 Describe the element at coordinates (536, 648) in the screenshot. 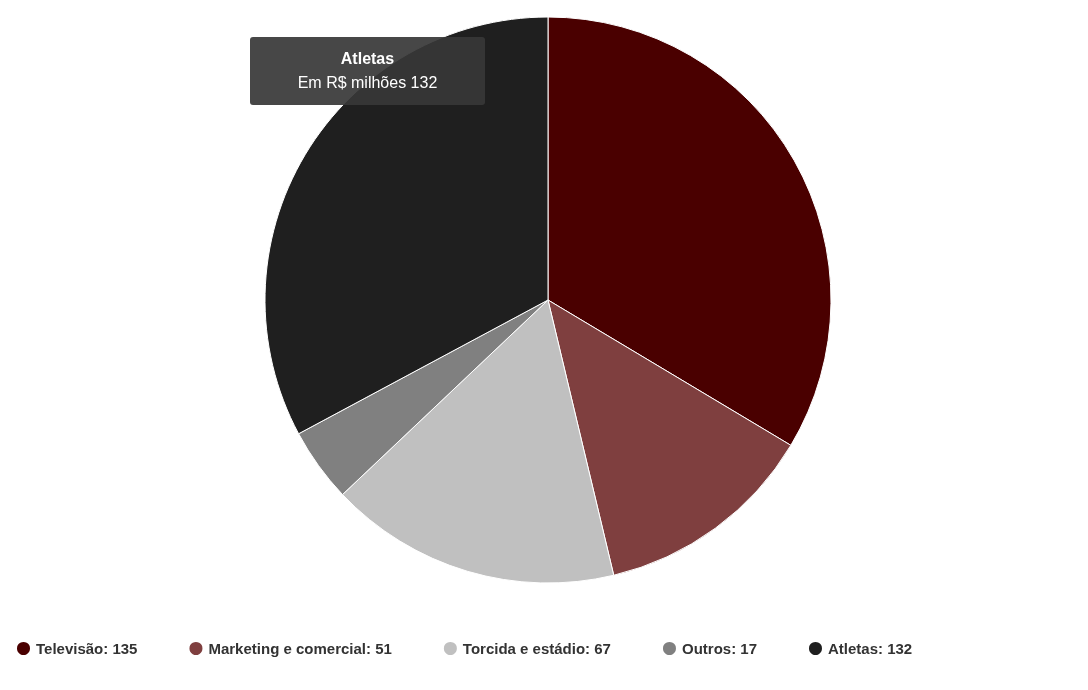

I see `legend-label: Torcida e estádio: 67` at that location.